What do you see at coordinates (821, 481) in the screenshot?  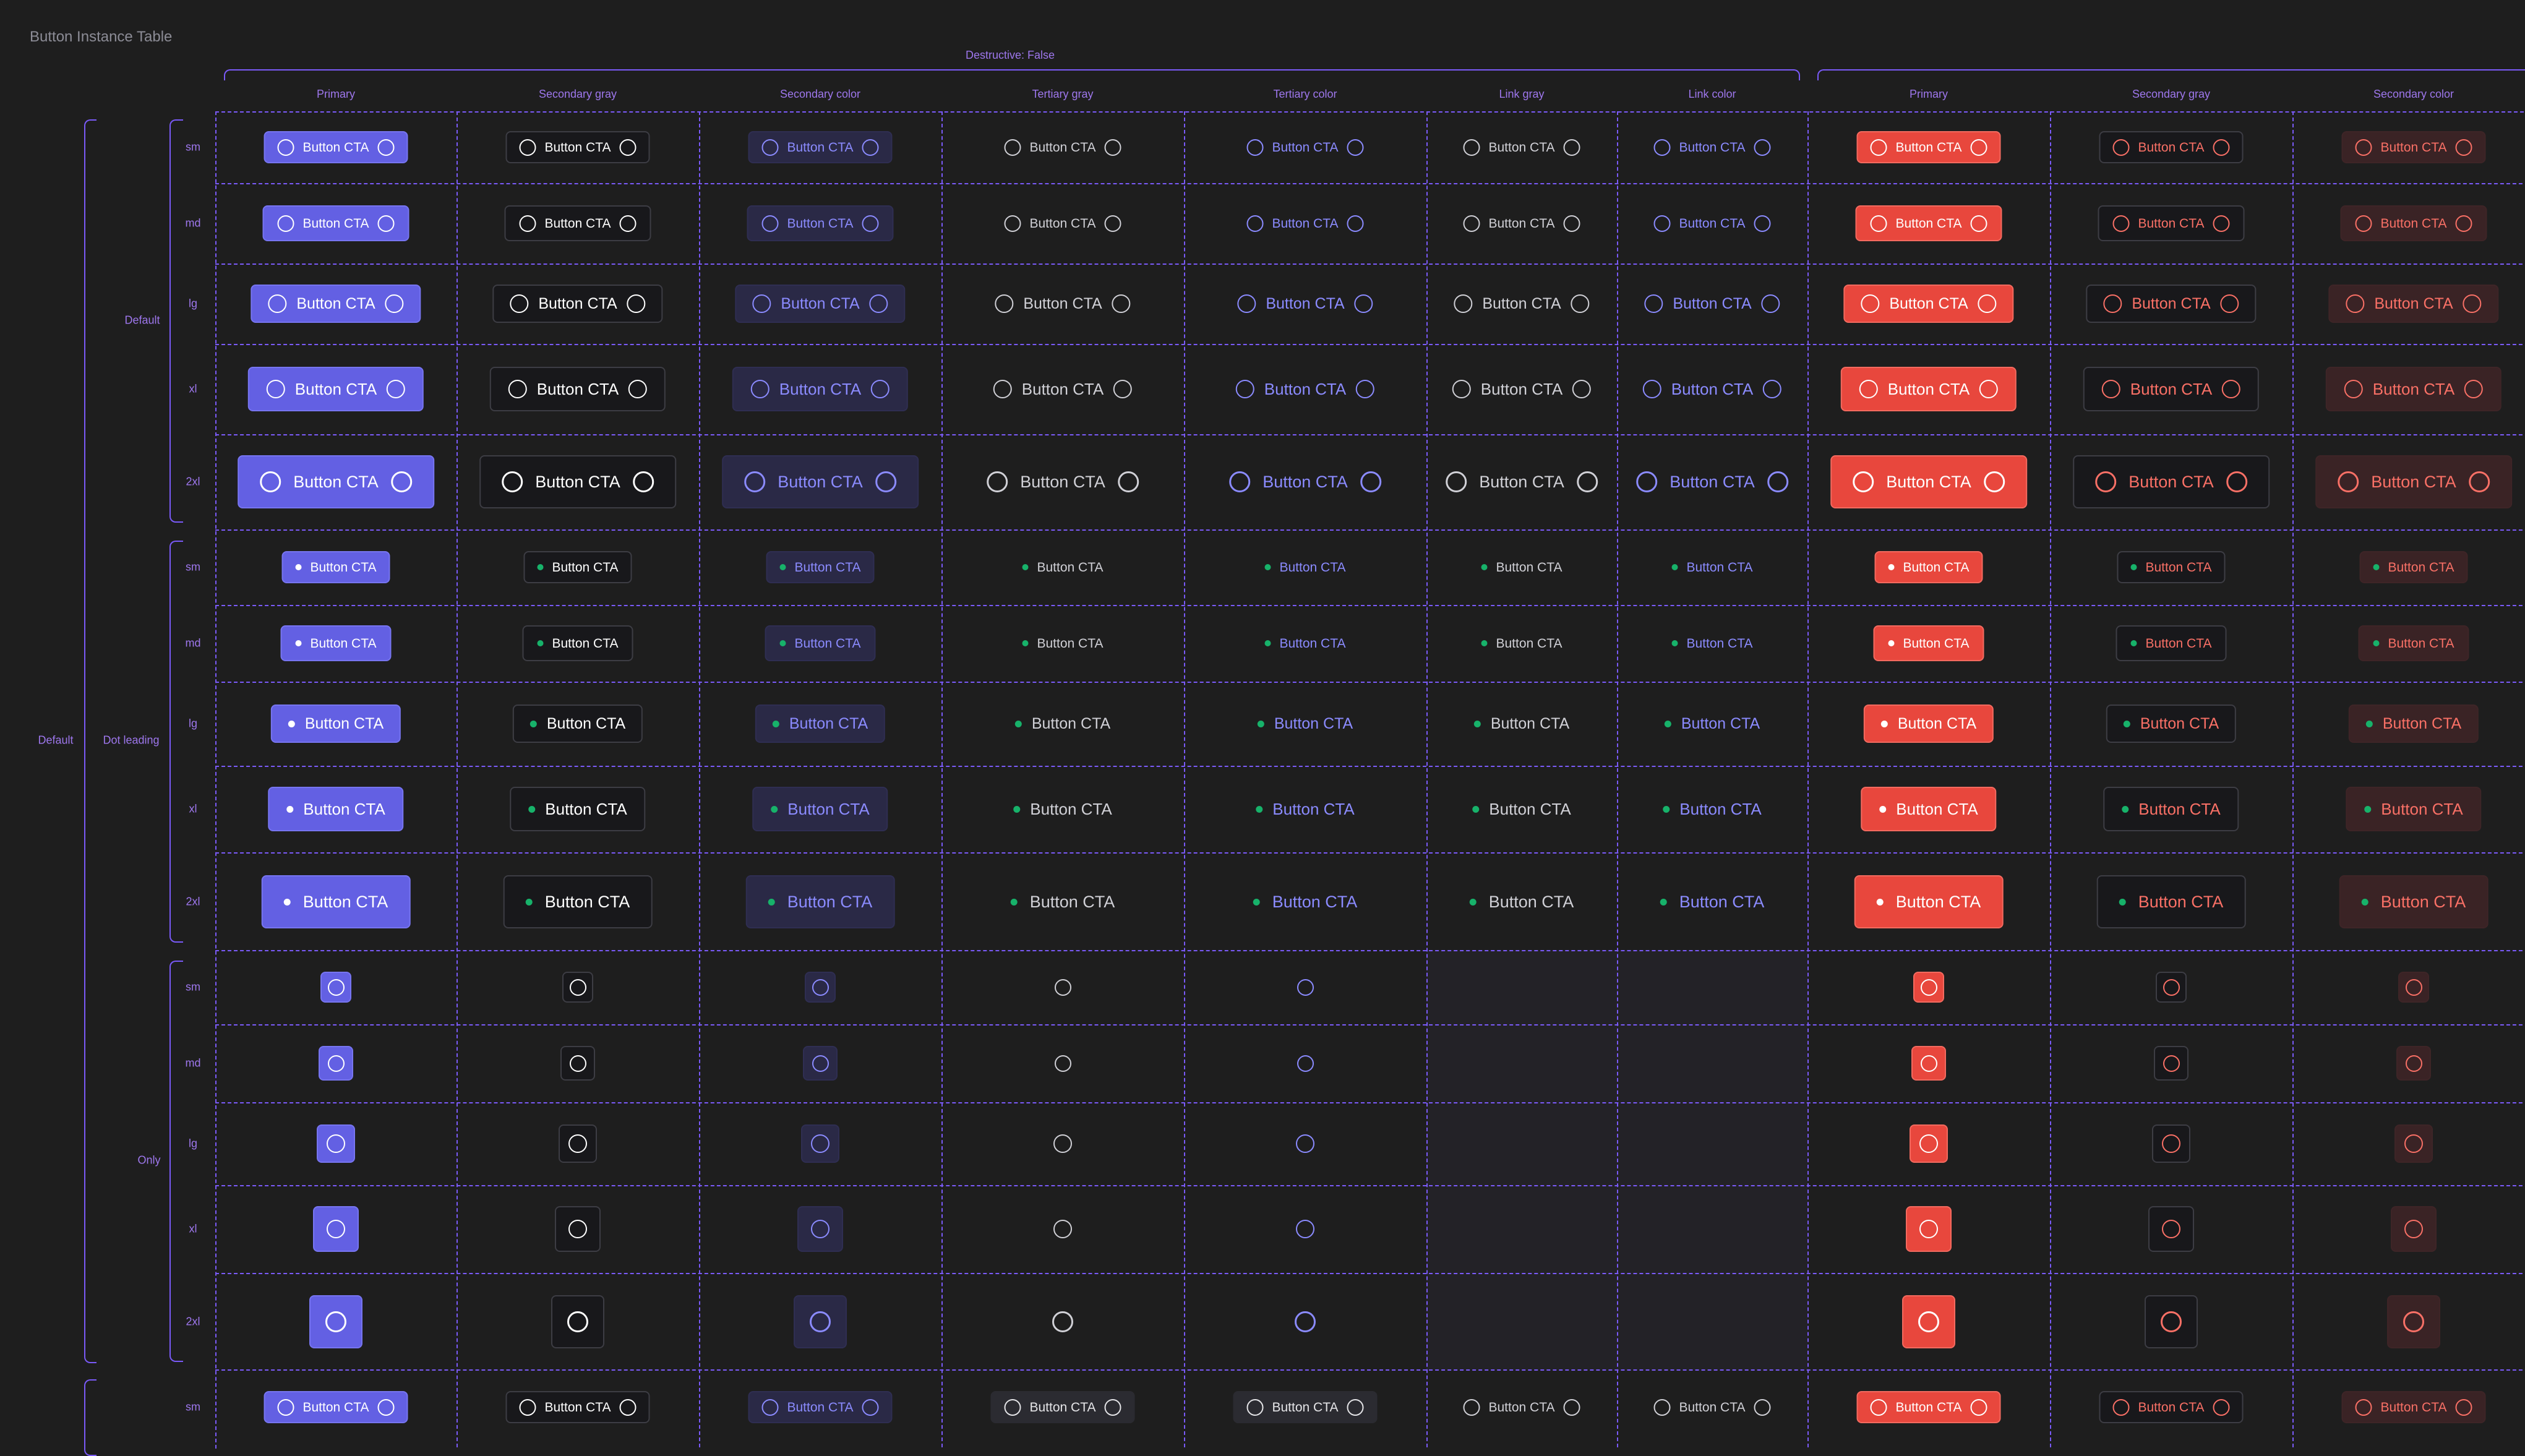 I see `secondary-color-button-2xl: Button CTA` at bounding box center [821, 481].